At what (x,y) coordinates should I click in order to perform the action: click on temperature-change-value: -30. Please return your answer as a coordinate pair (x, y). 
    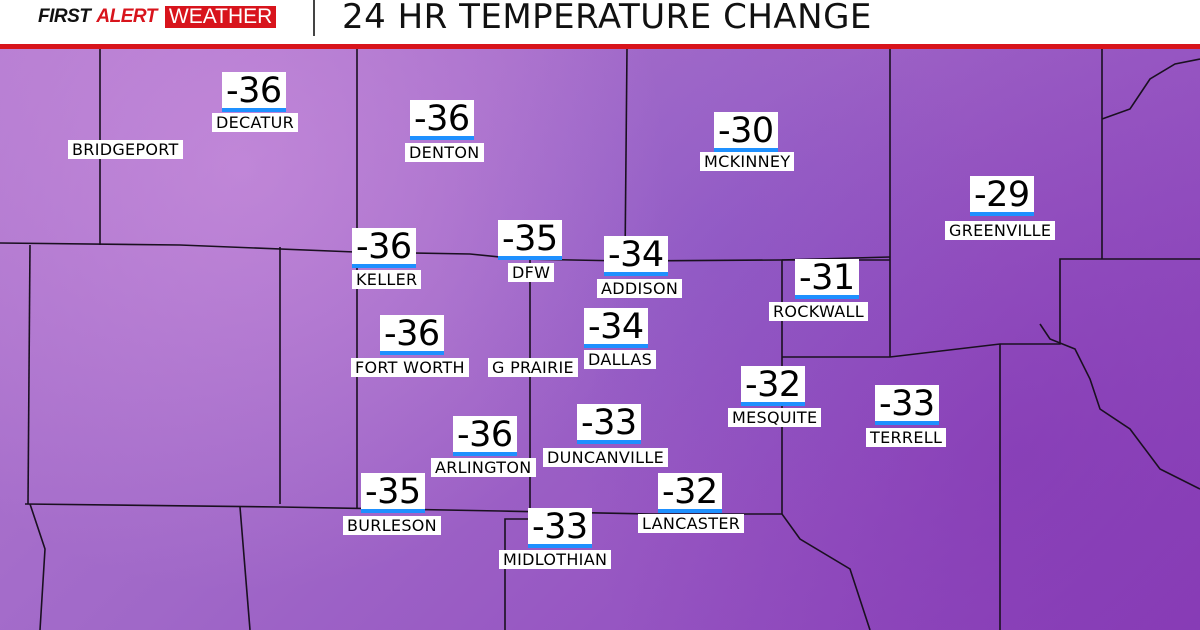
    Looking at the image, I should click on (746, 132).